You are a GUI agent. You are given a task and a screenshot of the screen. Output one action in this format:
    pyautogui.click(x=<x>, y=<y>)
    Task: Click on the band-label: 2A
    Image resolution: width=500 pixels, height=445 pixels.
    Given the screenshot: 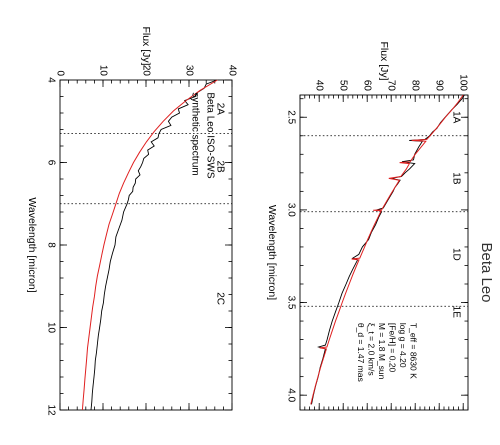 What is the action you would take?
    pyautogui.click(x=219, y=109)
    